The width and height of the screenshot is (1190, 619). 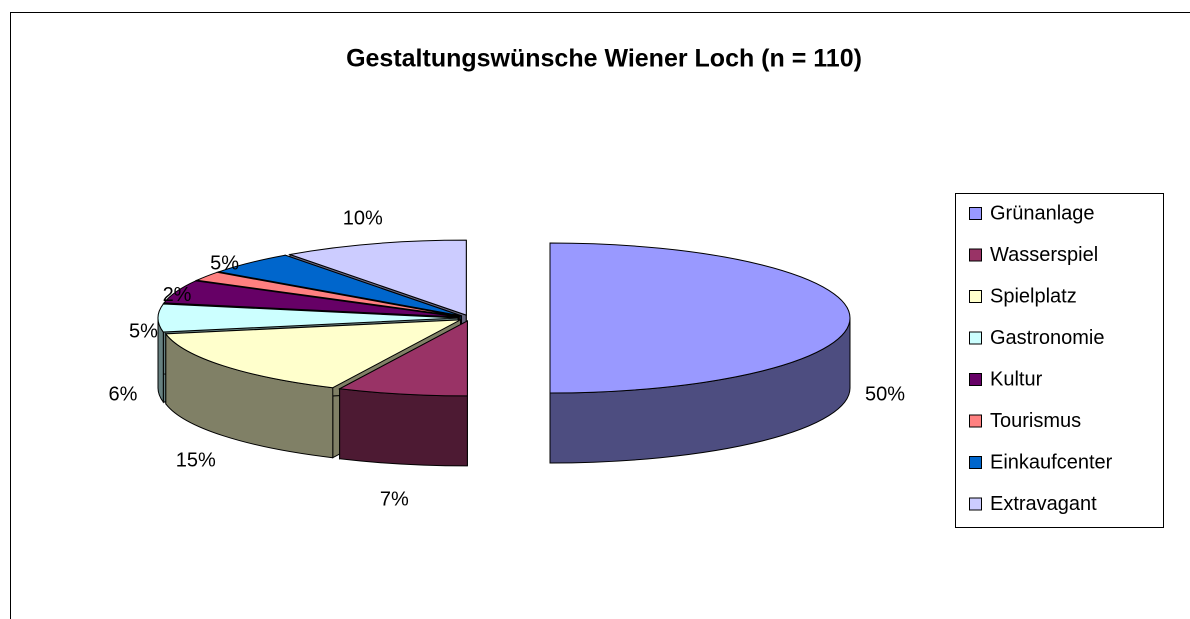 I want to click on legend-label: Spielplatz, so click(x=1033, y=296).